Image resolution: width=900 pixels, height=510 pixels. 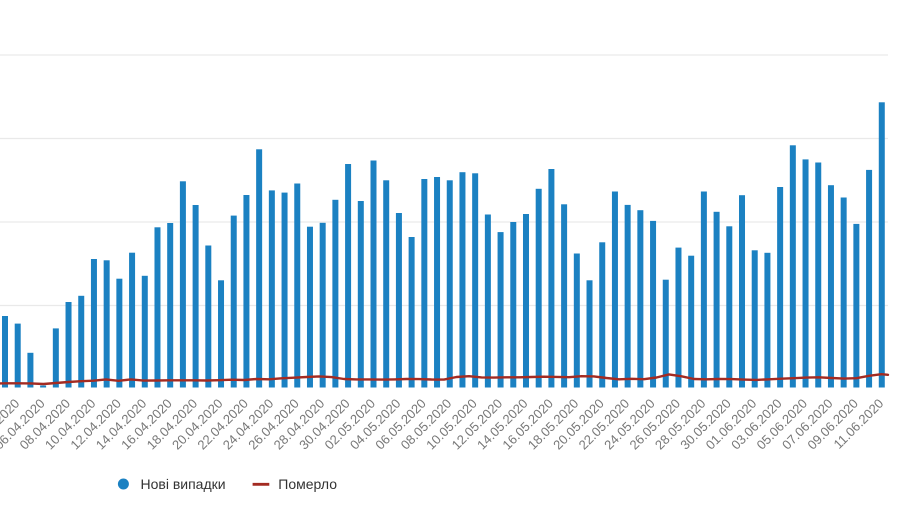 What do you see at coordinates (183, 484) in the screenshot?
I see `svg-text: Нові випадки` at bounding box center [183, 484].